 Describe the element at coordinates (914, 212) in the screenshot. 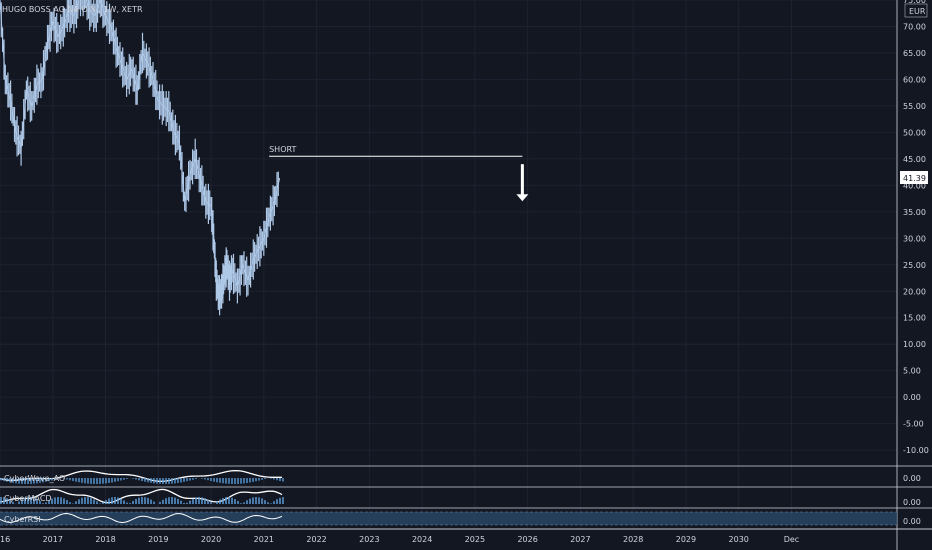

I see `price-tick-label: 35.00` at that location.